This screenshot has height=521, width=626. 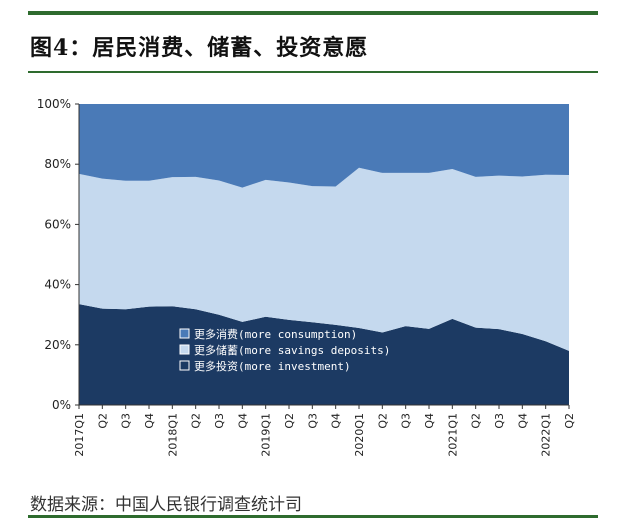 I want to click on consumption-area, so click(x=324, y=146).